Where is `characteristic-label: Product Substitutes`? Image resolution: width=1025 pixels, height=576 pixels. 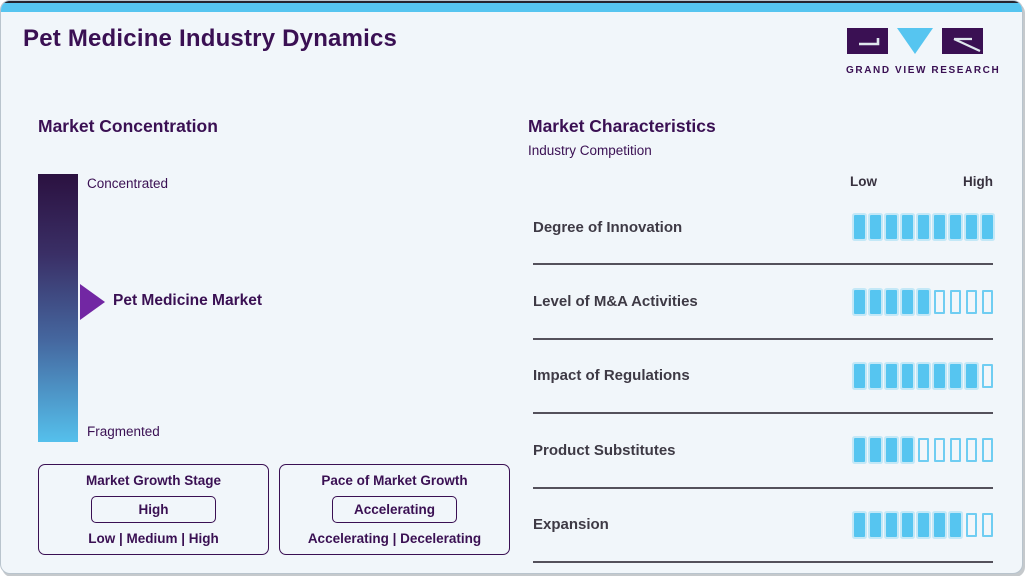 characteristic-label: Product Substitutes is located at coordinates (604, 450).